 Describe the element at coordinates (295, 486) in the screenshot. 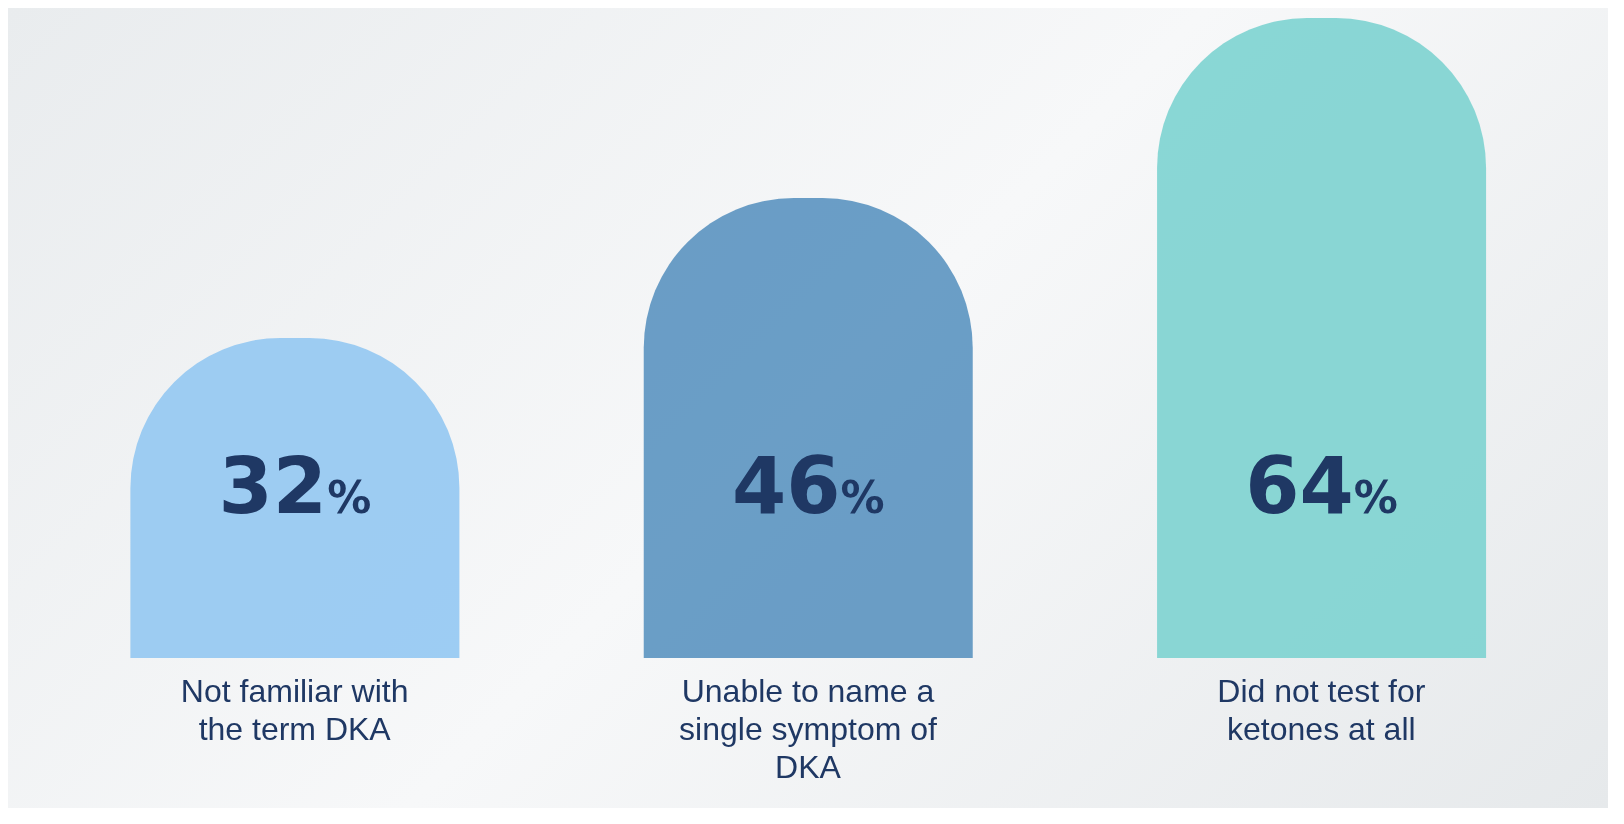

I see `data-label: 32%` at that location.